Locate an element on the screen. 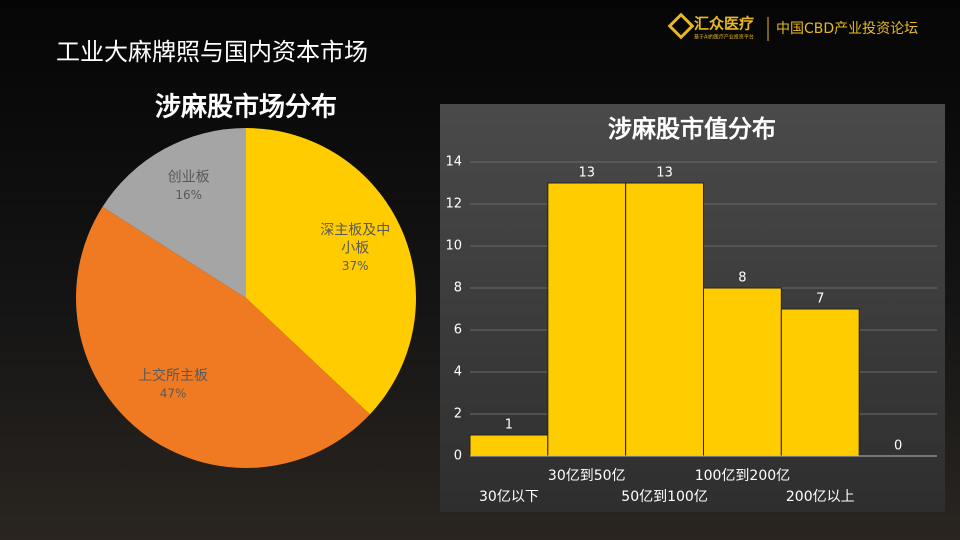 The width and height of the screenshot is (960, 540). logo-text: 汇众医疗 is located at coordinates (724, 24).